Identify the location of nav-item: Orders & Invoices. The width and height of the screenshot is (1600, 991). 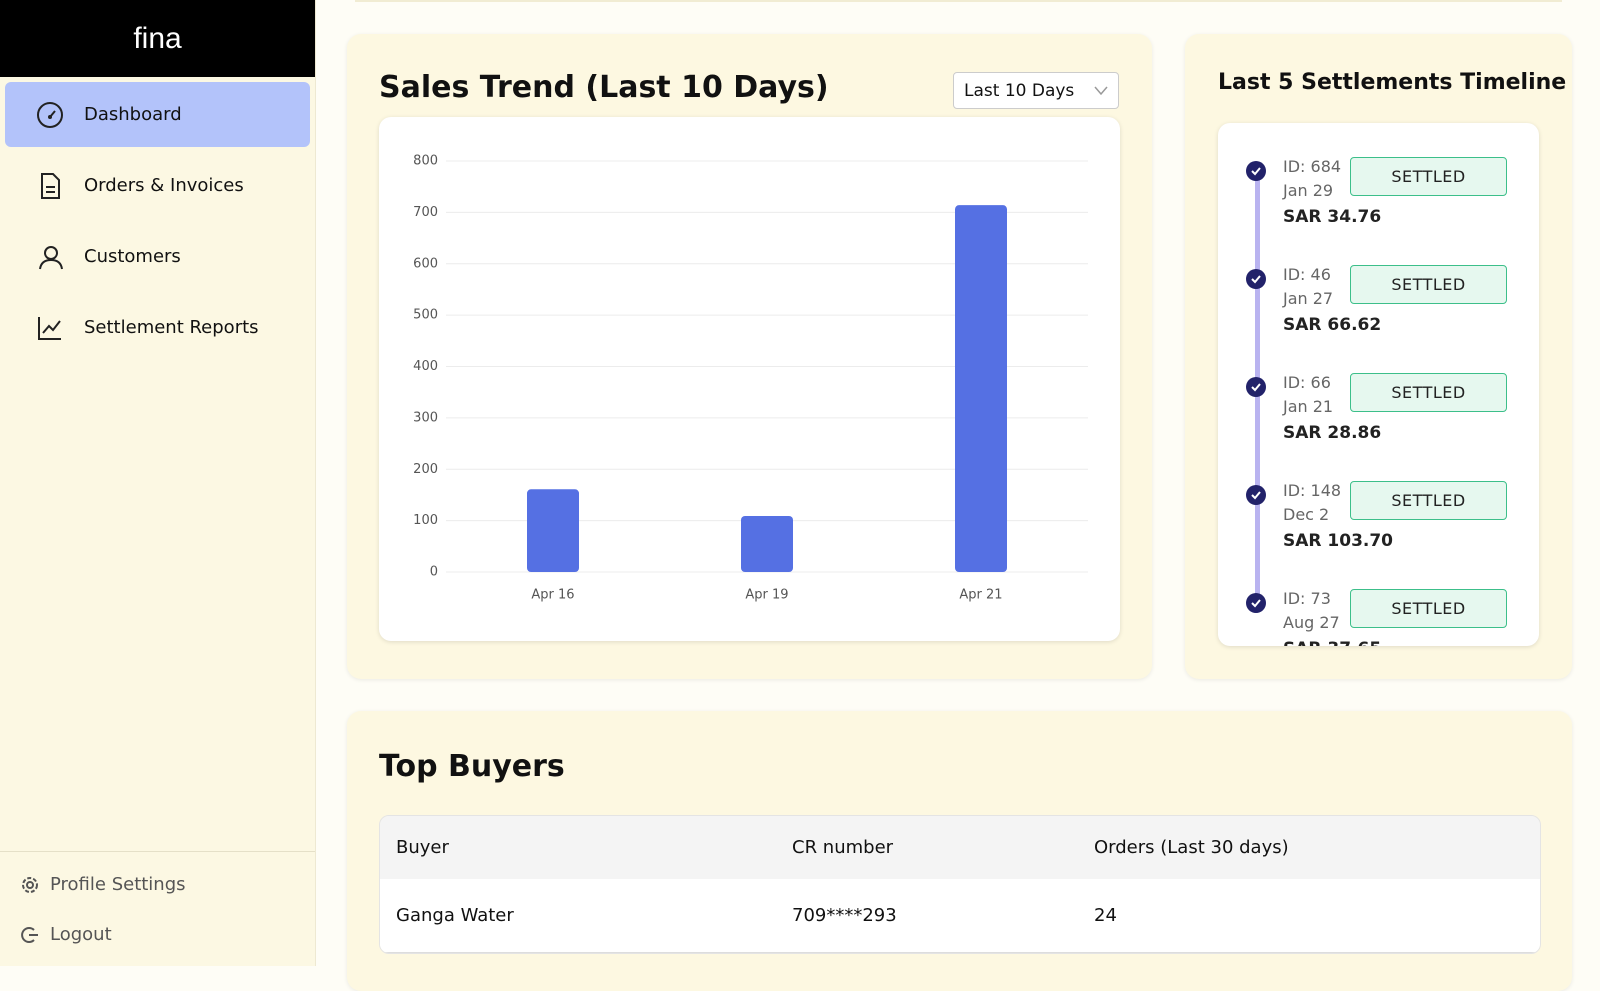
(157, 185).